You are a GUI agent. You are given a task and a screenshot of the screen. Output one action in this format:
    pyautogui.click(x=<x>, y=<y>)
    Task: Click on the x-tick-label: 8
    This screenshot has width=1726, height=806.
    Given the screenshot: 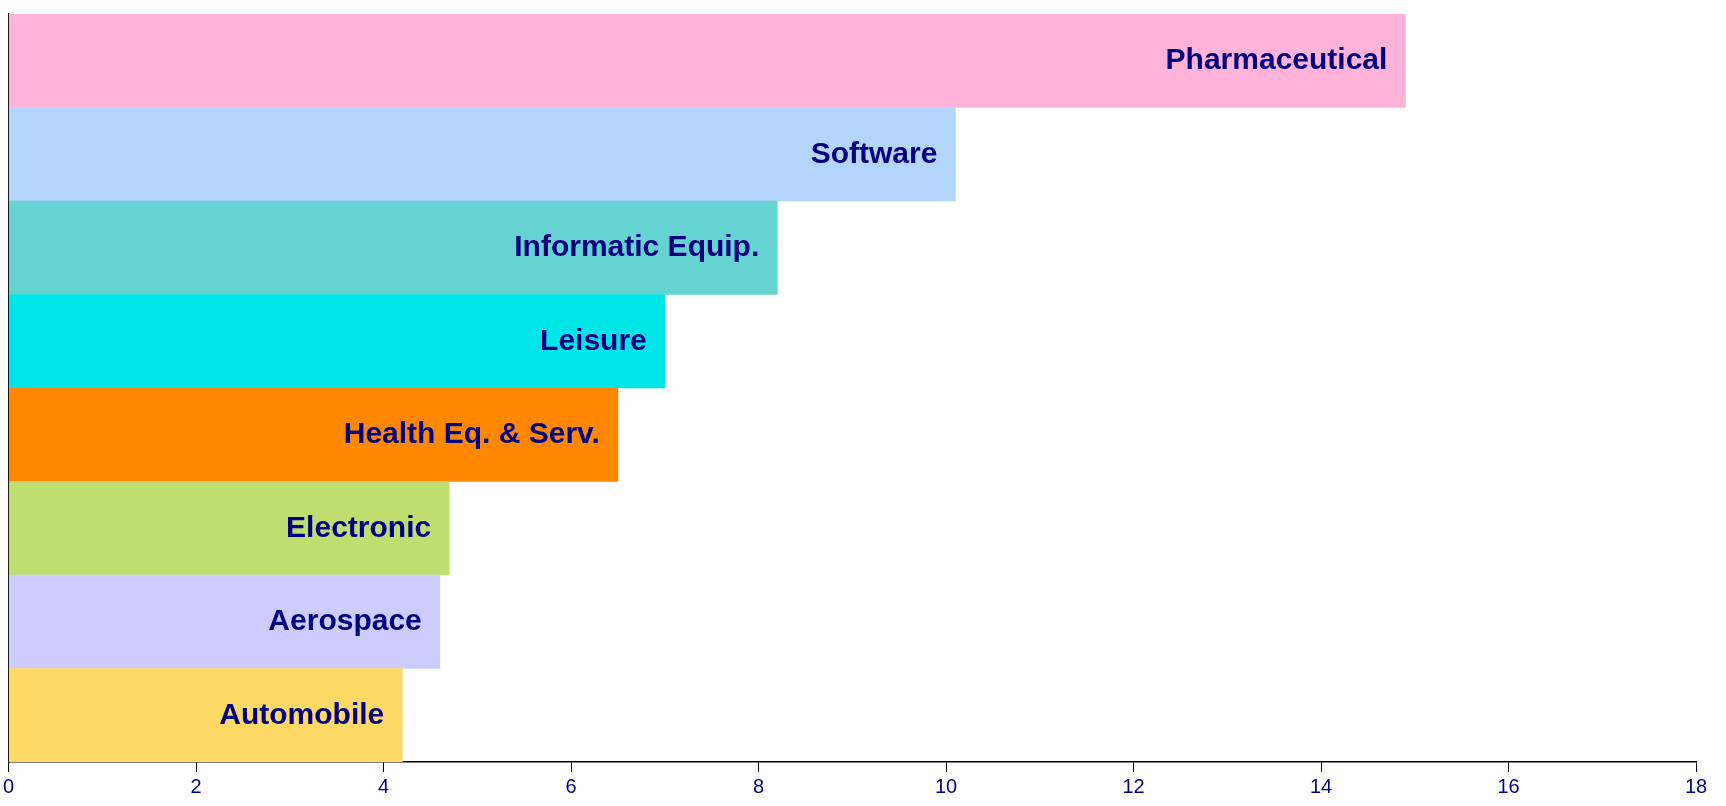 What is the action you would take?
    pyautogui.click(x=758, y=785)
    